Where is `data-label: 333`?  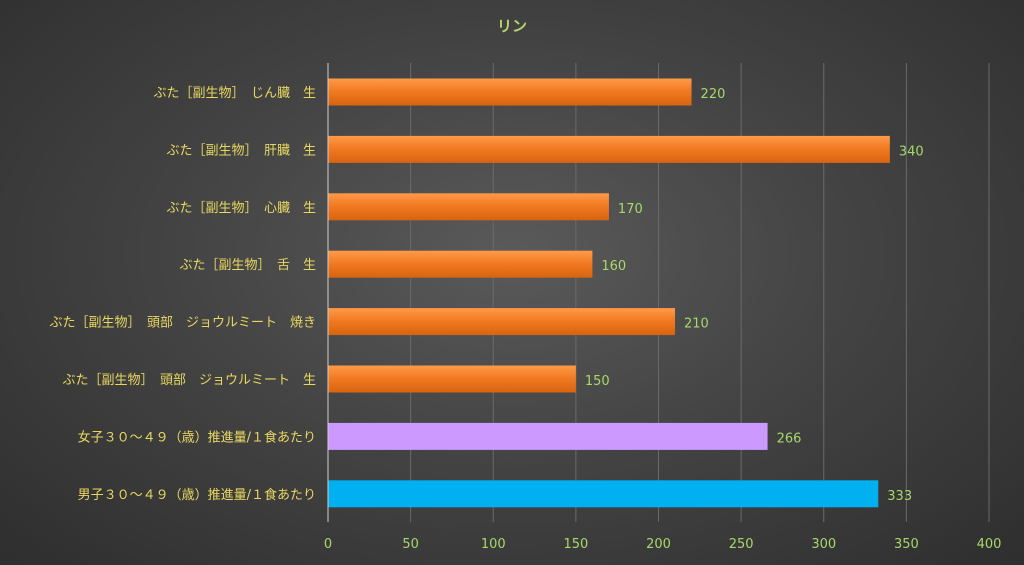
data-label: 333 is located at coordinates (899, 496).